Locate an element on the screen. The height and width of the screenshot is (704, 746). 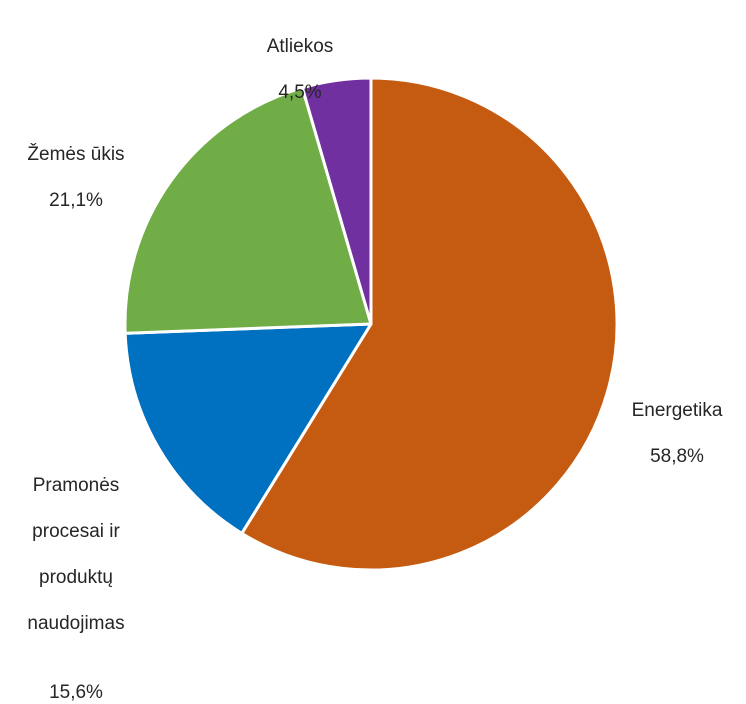
label-energetika: Energetika 58,8% is located at coordinates (677, 422).